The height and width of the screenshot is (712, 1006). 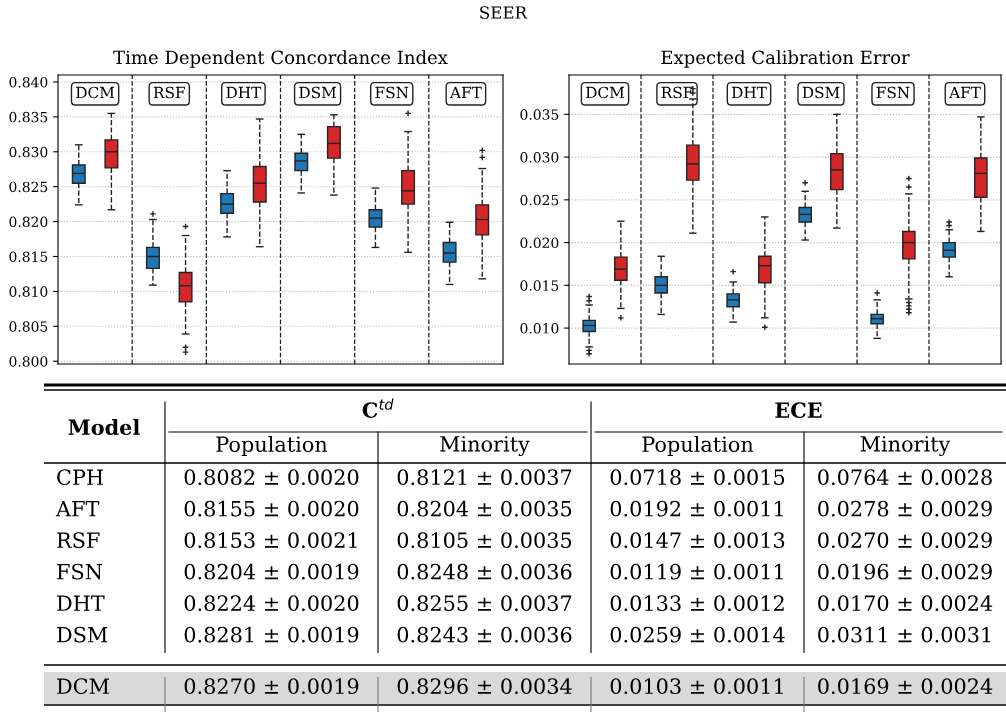 I want to click on y-tick-label: 0.025, so click(x=539, y=200).